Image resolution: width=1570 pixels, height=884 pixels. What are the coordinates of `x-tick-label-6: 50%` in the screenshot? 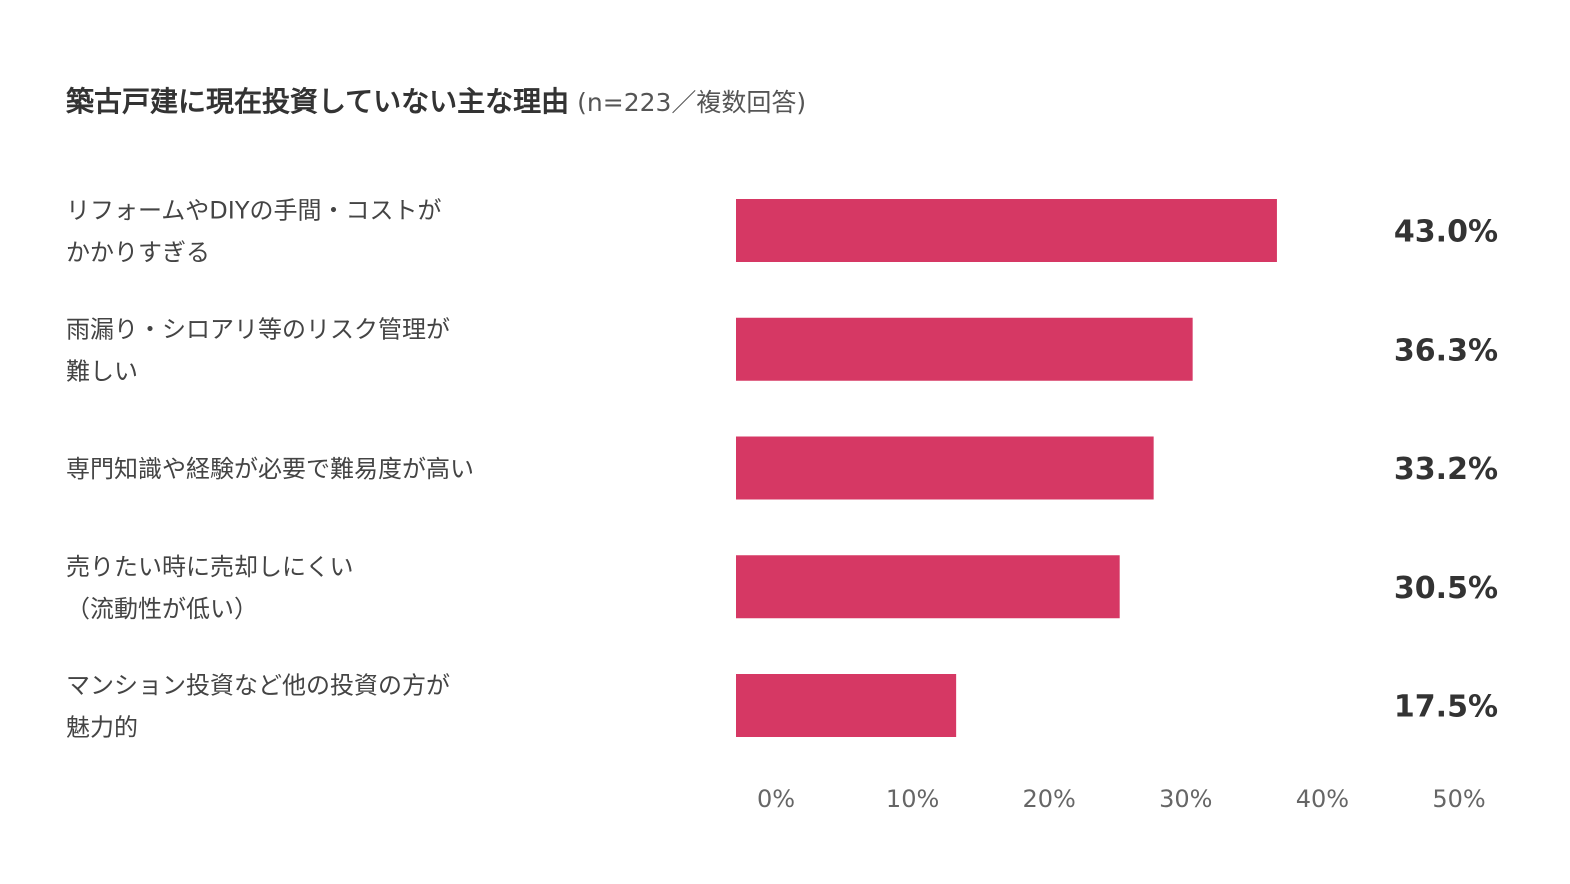 It's located at (1458, 799).